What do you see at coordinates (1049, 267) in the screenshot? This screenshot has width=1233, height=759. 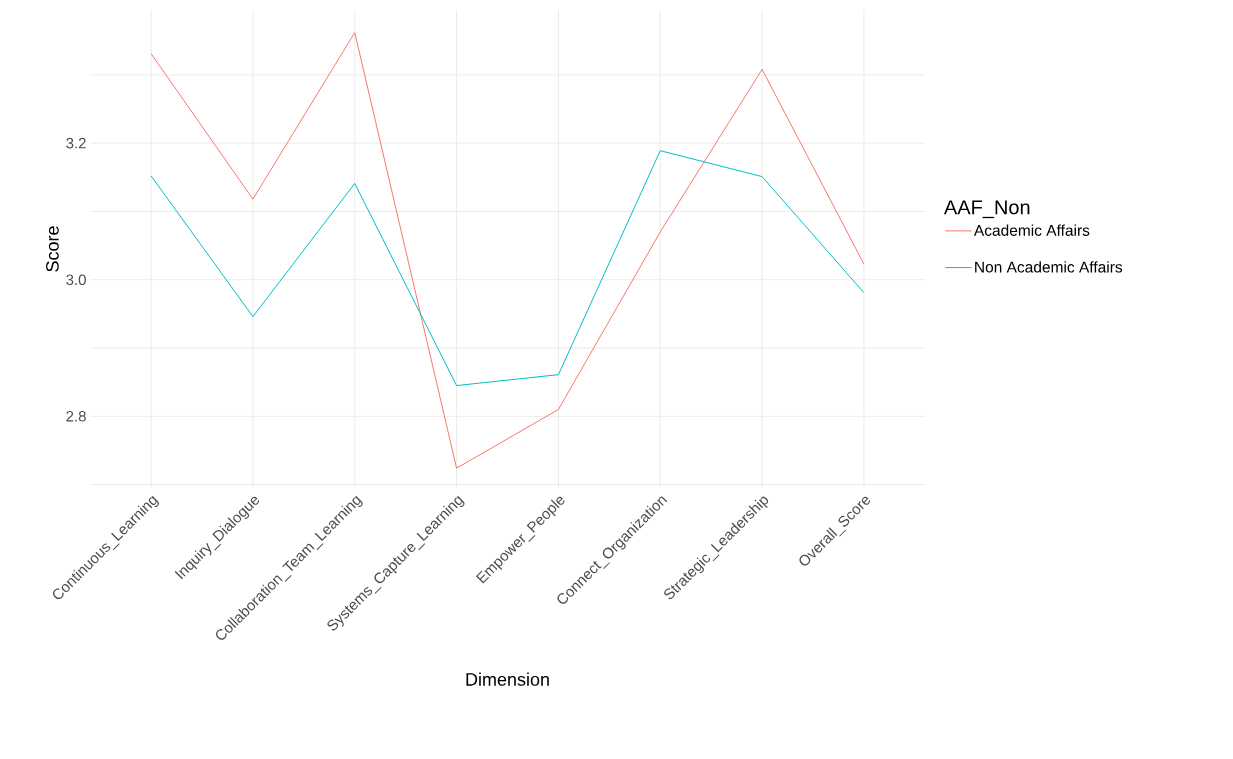 I see `legend-label: Non Academic Affairs` at bounding box center [1049, 267].